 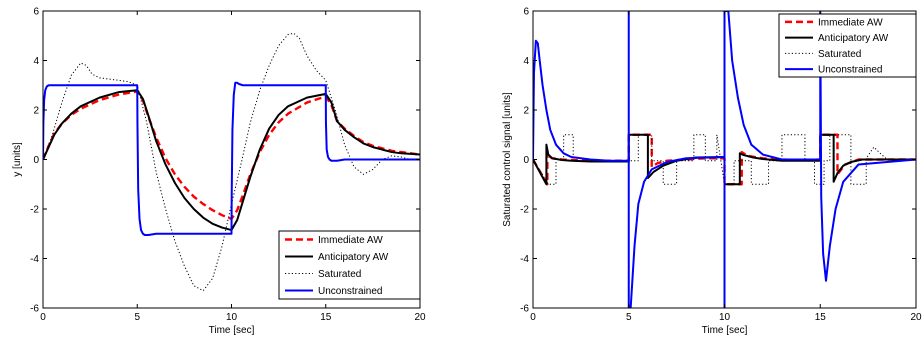 What do you see at coordinates (17, 159) in the screenshot?
I see `y-axis-label: y [units]` at bounding box center [17, 159].